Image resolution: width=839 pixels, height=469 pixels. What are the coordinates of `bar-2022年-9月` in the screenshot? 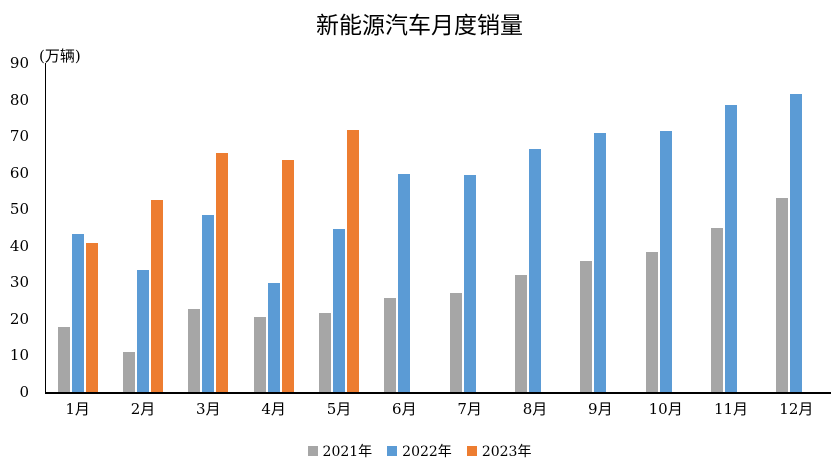 It's located at (600, 262).